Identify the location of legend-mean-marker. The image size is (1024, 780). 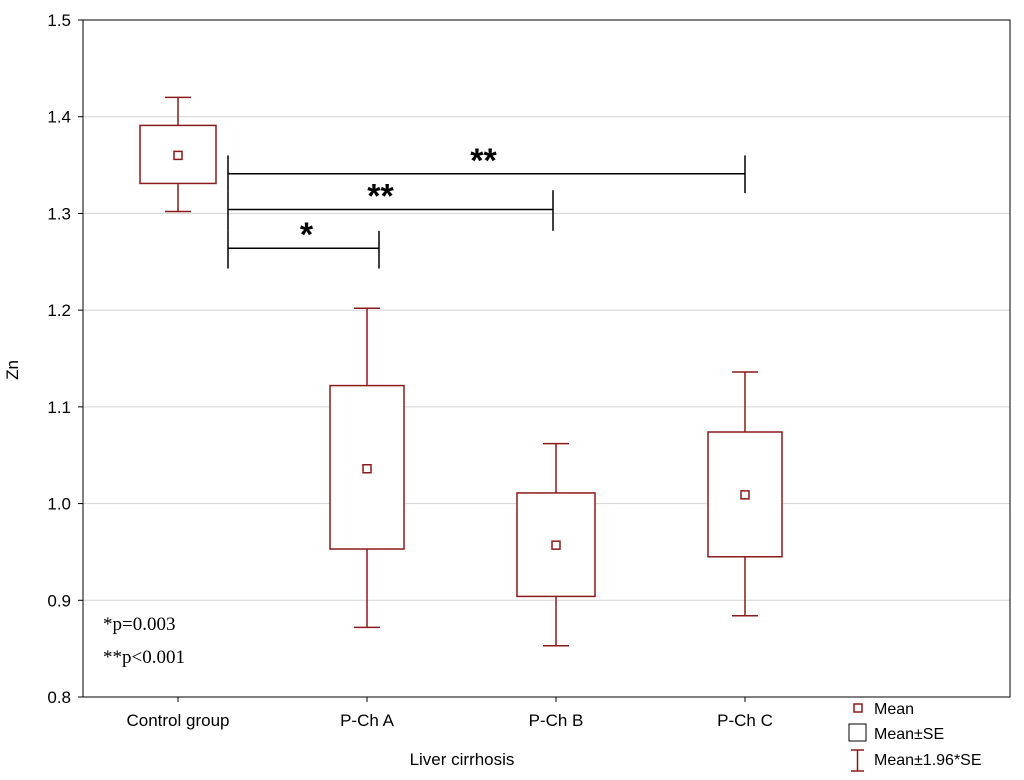
(858, 708).